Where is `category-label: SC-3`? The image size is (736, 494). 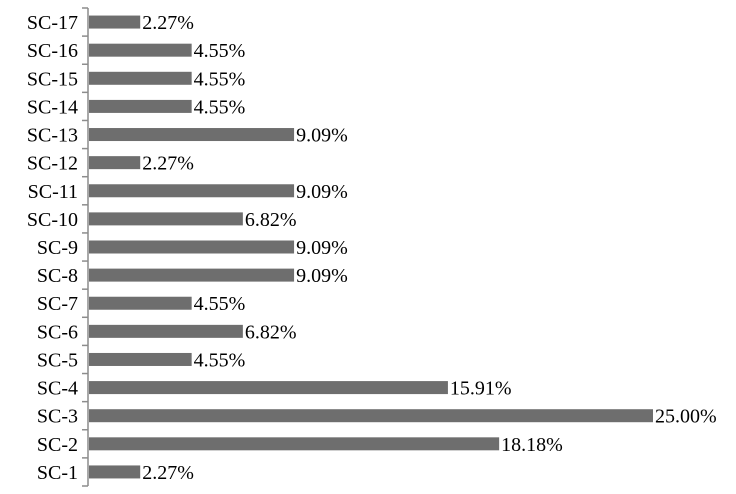 category-label: SC-3 is located at coordinates (57, 417).